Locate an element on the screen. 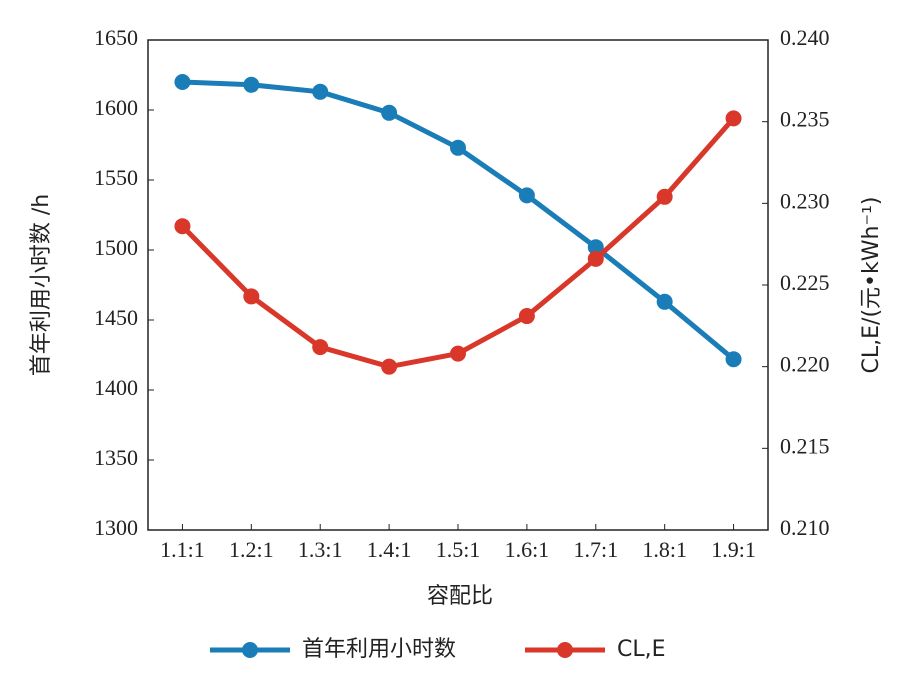 This screenshot has width=900, height=683. y-tick-label: 1300 is located at coordinates (116, 527).